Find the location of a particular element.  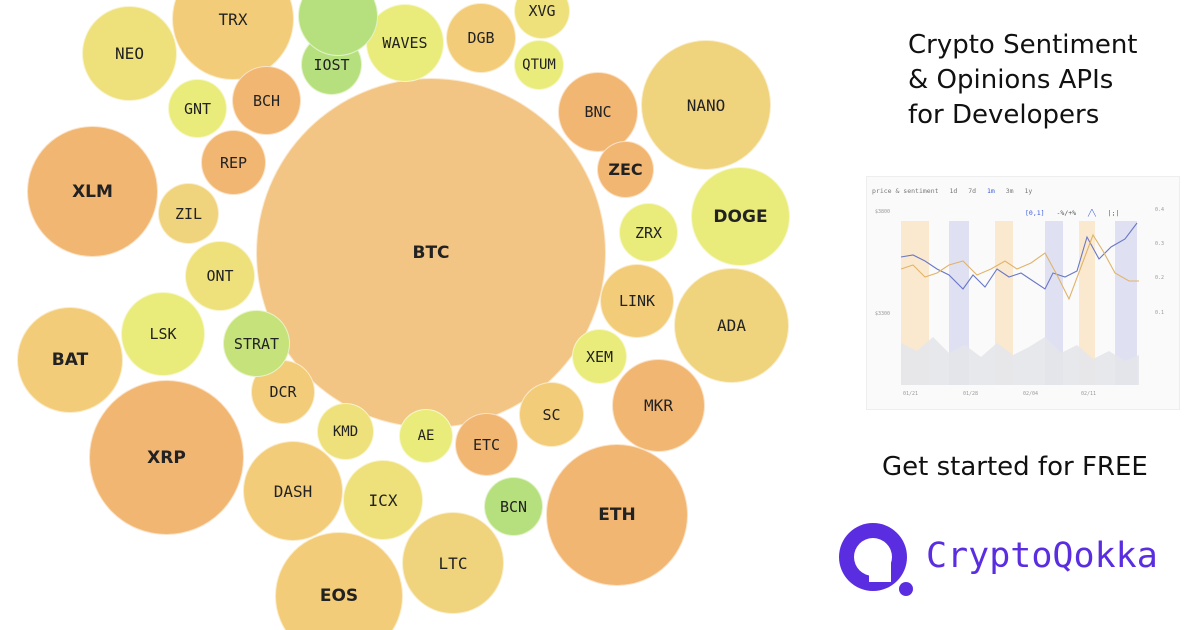

coin-bubble-zil: ZIL is located at coordinates (188, 213).